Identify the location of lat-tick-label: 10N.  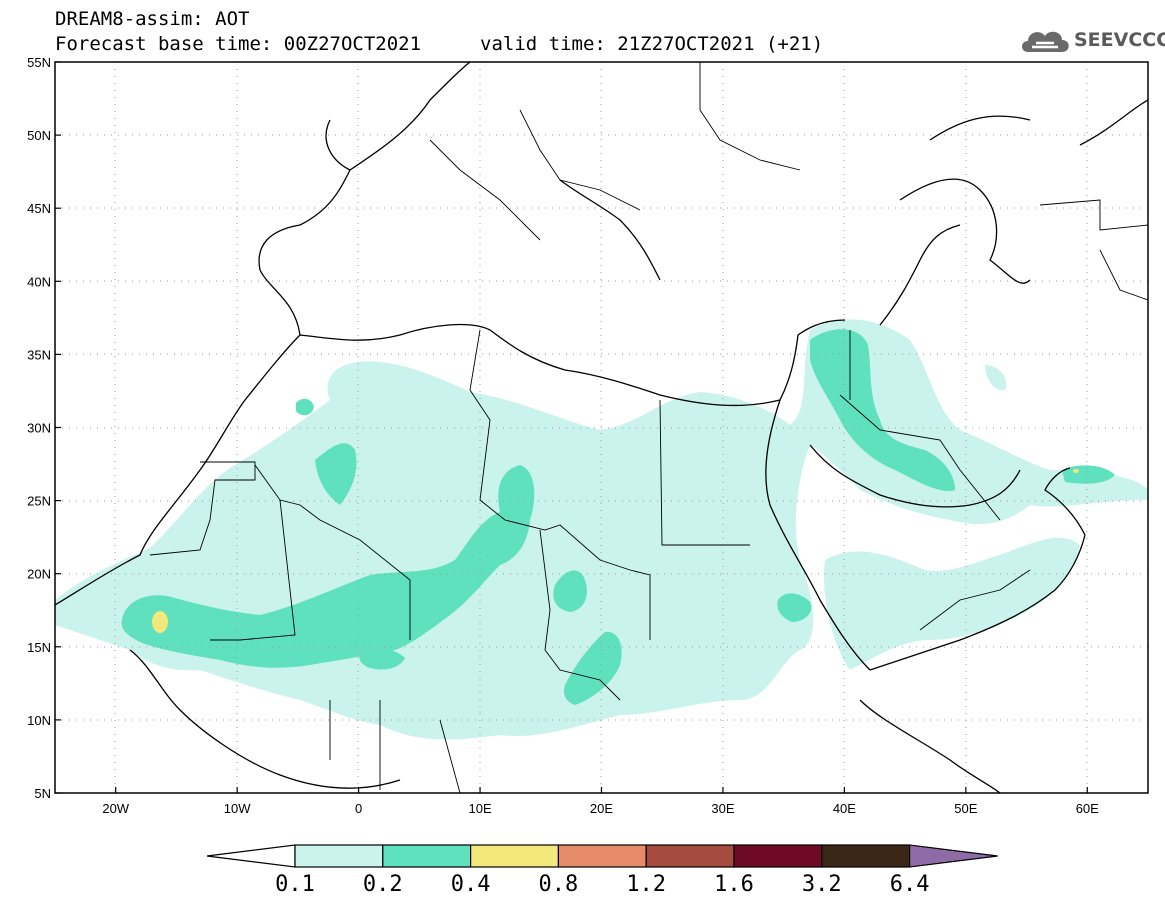
(39, 720).